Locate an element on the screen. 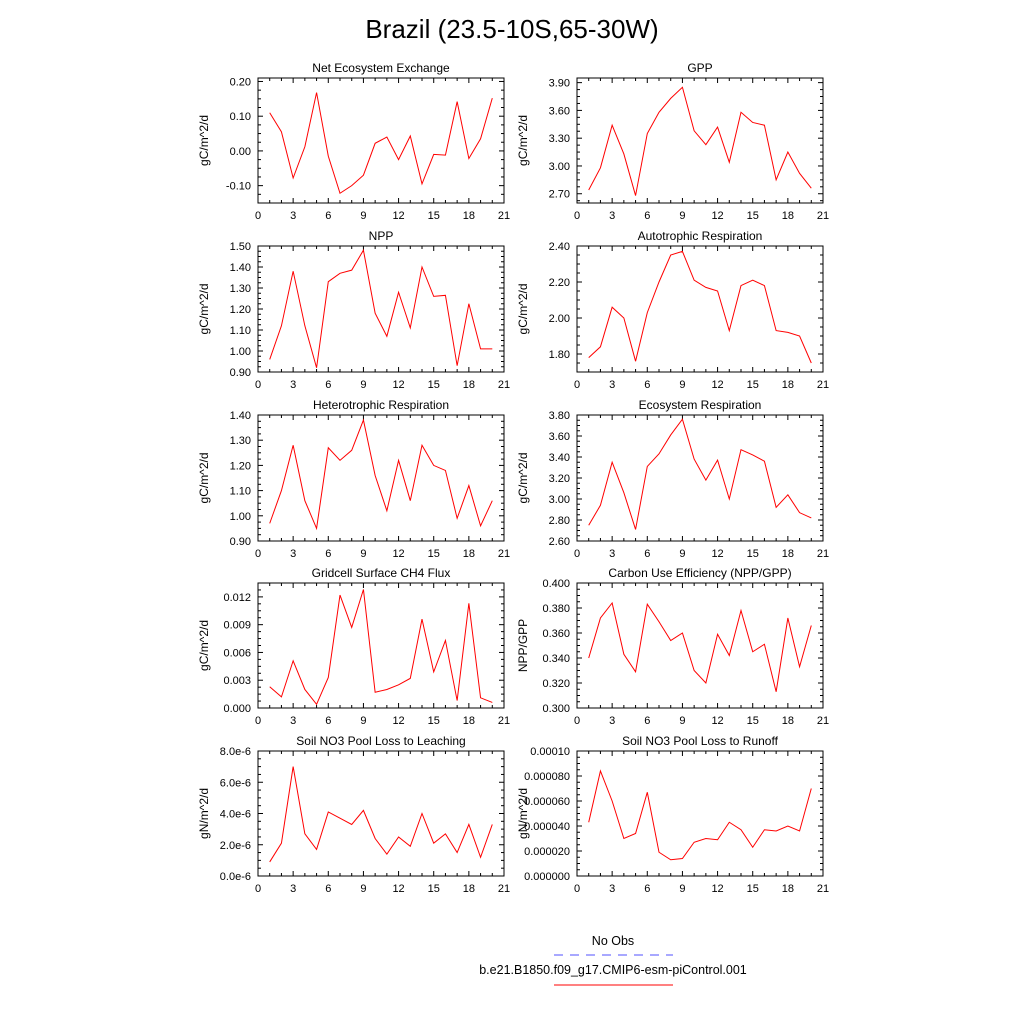 The width and height of the screenshot is (1024, 1024). panel-title: Soil NO3 Pool Loss to Runoff is located at coordinates (700, 741).